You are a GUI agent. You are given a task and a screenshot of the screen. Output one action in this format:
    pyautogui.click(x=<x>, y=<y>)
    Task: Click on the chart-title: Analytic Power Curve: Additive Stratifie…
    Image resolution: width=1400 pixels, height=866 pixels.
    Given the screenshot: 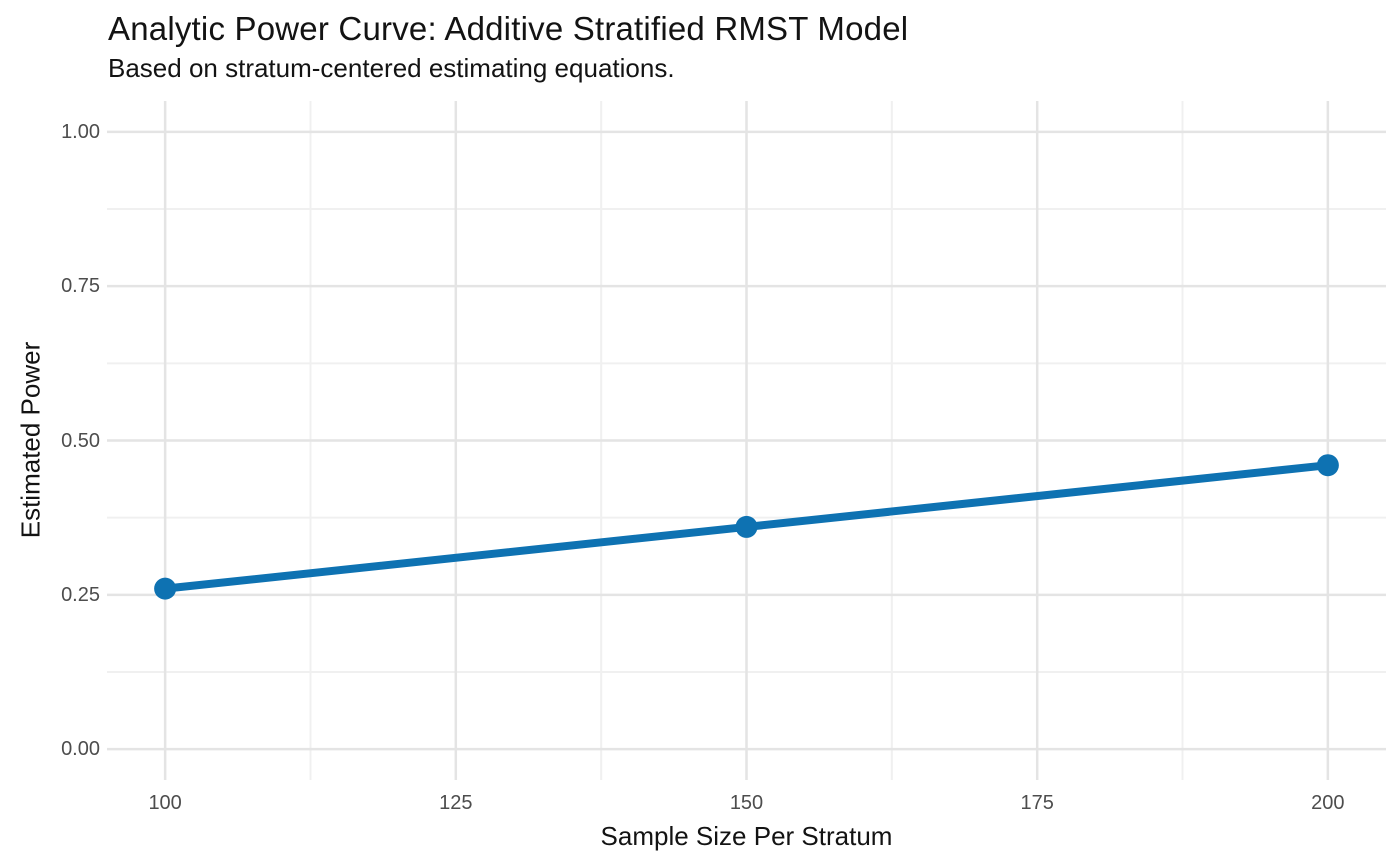 What is the action you would take?
    pyautogui.click(x=508, y=28)
    